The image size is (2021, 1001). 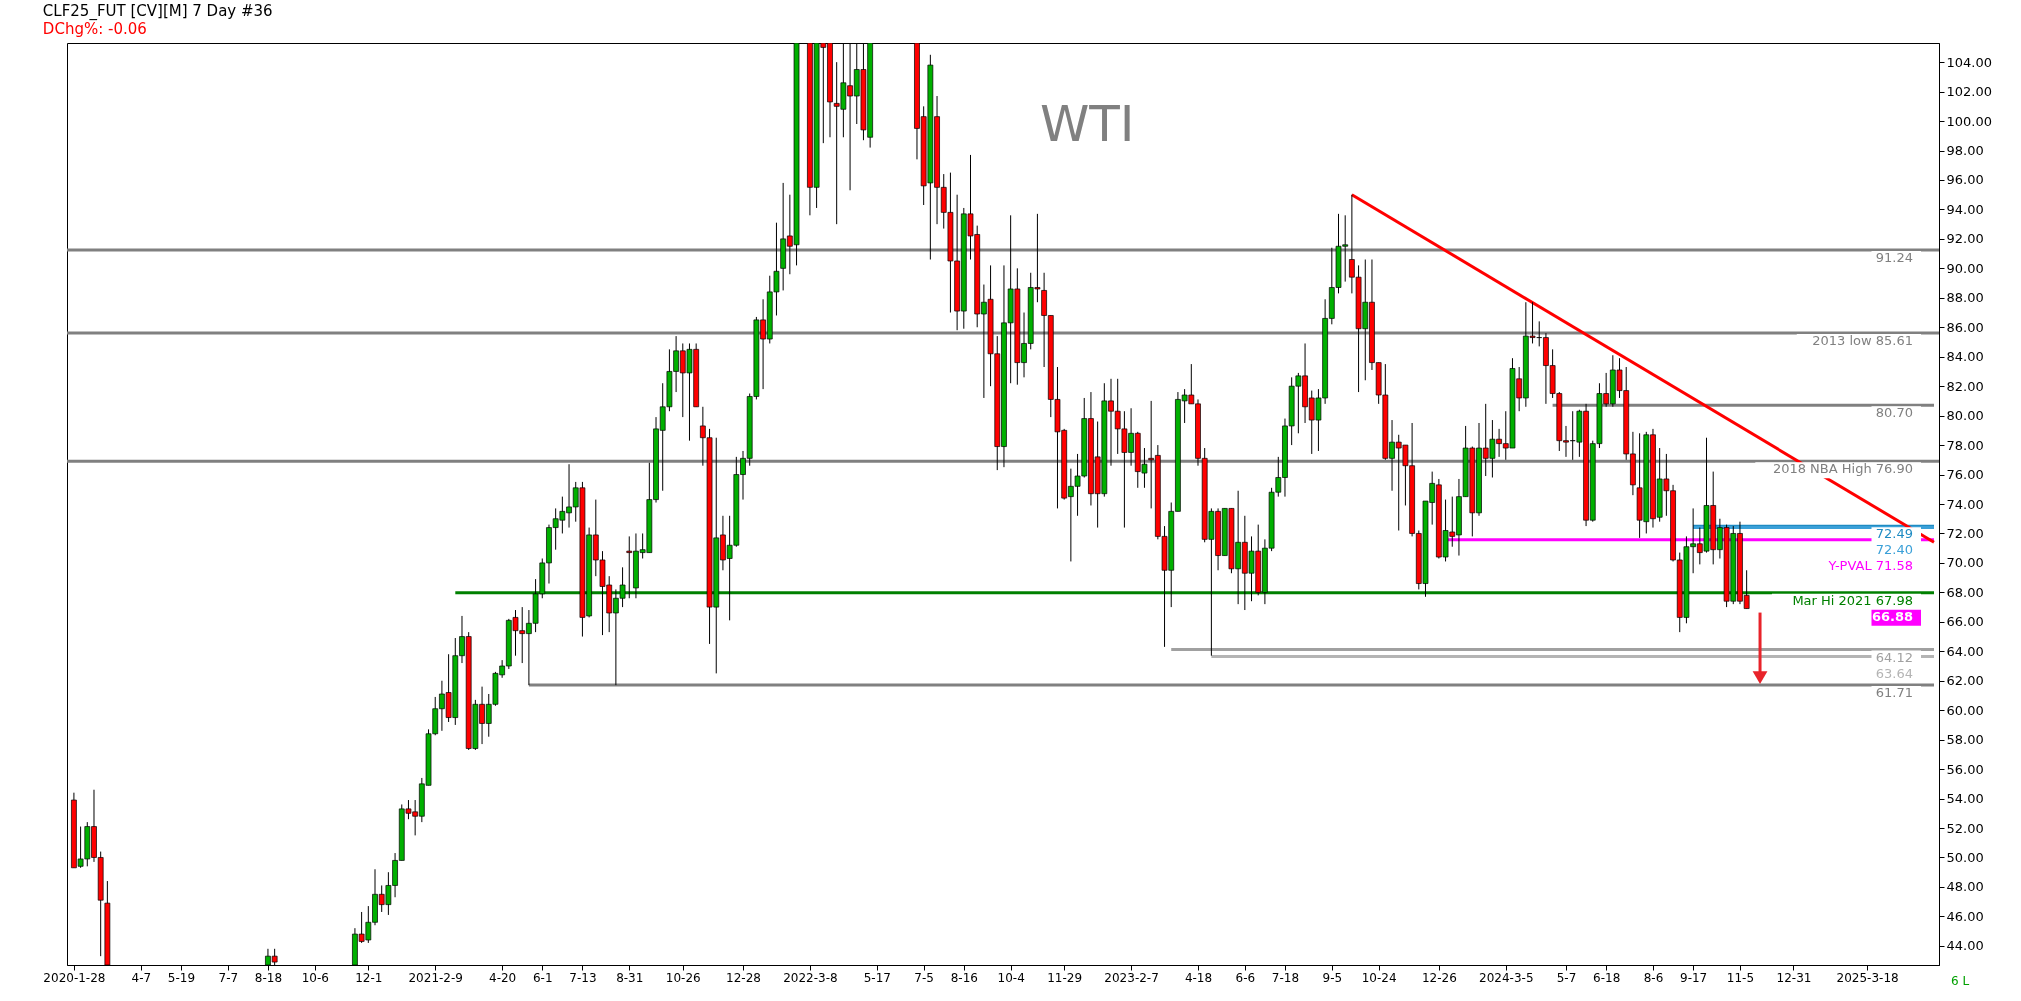 What do you see at coordinates (1965, 445) in the screenshot?
I see `y-tick-label: 78.00` at bounding box center [1965, 445].